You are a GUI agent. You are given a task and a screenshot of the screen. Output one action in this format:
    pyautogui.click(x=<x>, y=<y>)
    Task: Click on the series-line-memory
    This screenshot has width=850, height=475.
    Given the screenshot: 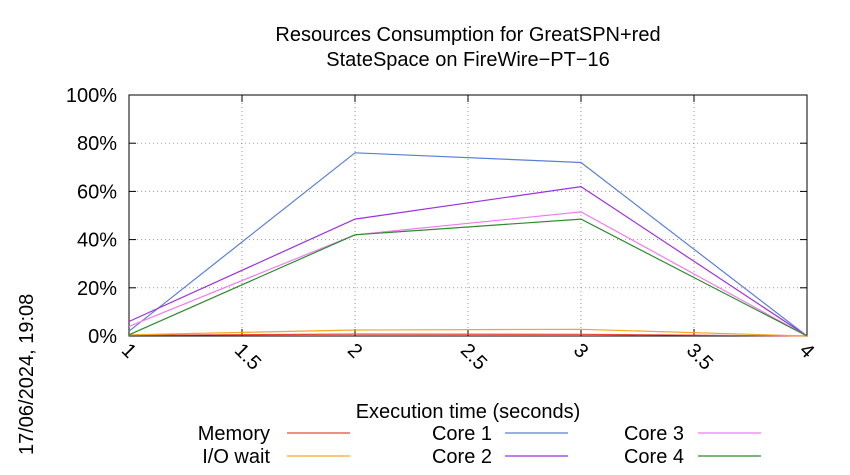 What is the action you would take?
    pyautogui.click(x=468, y=335)
    